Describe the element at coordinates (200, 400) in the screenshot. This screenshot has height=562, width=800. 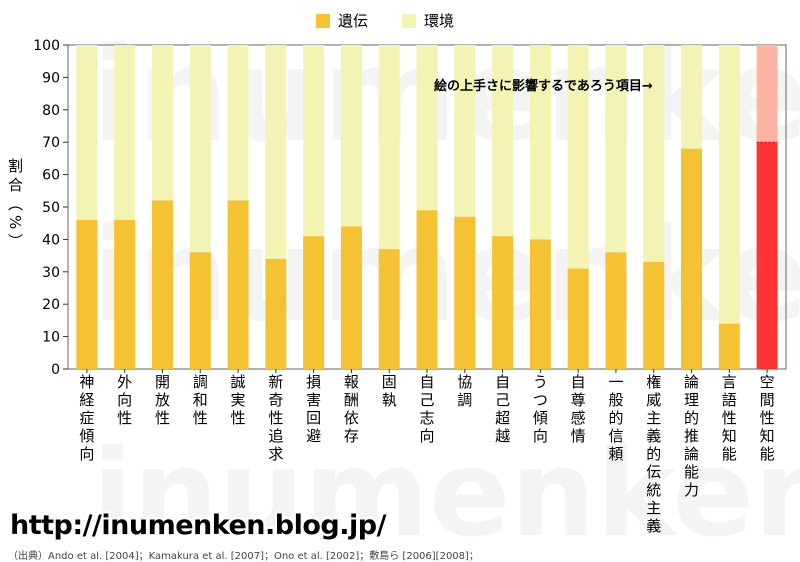
I see `x-tick-label: 調和性` at that location.